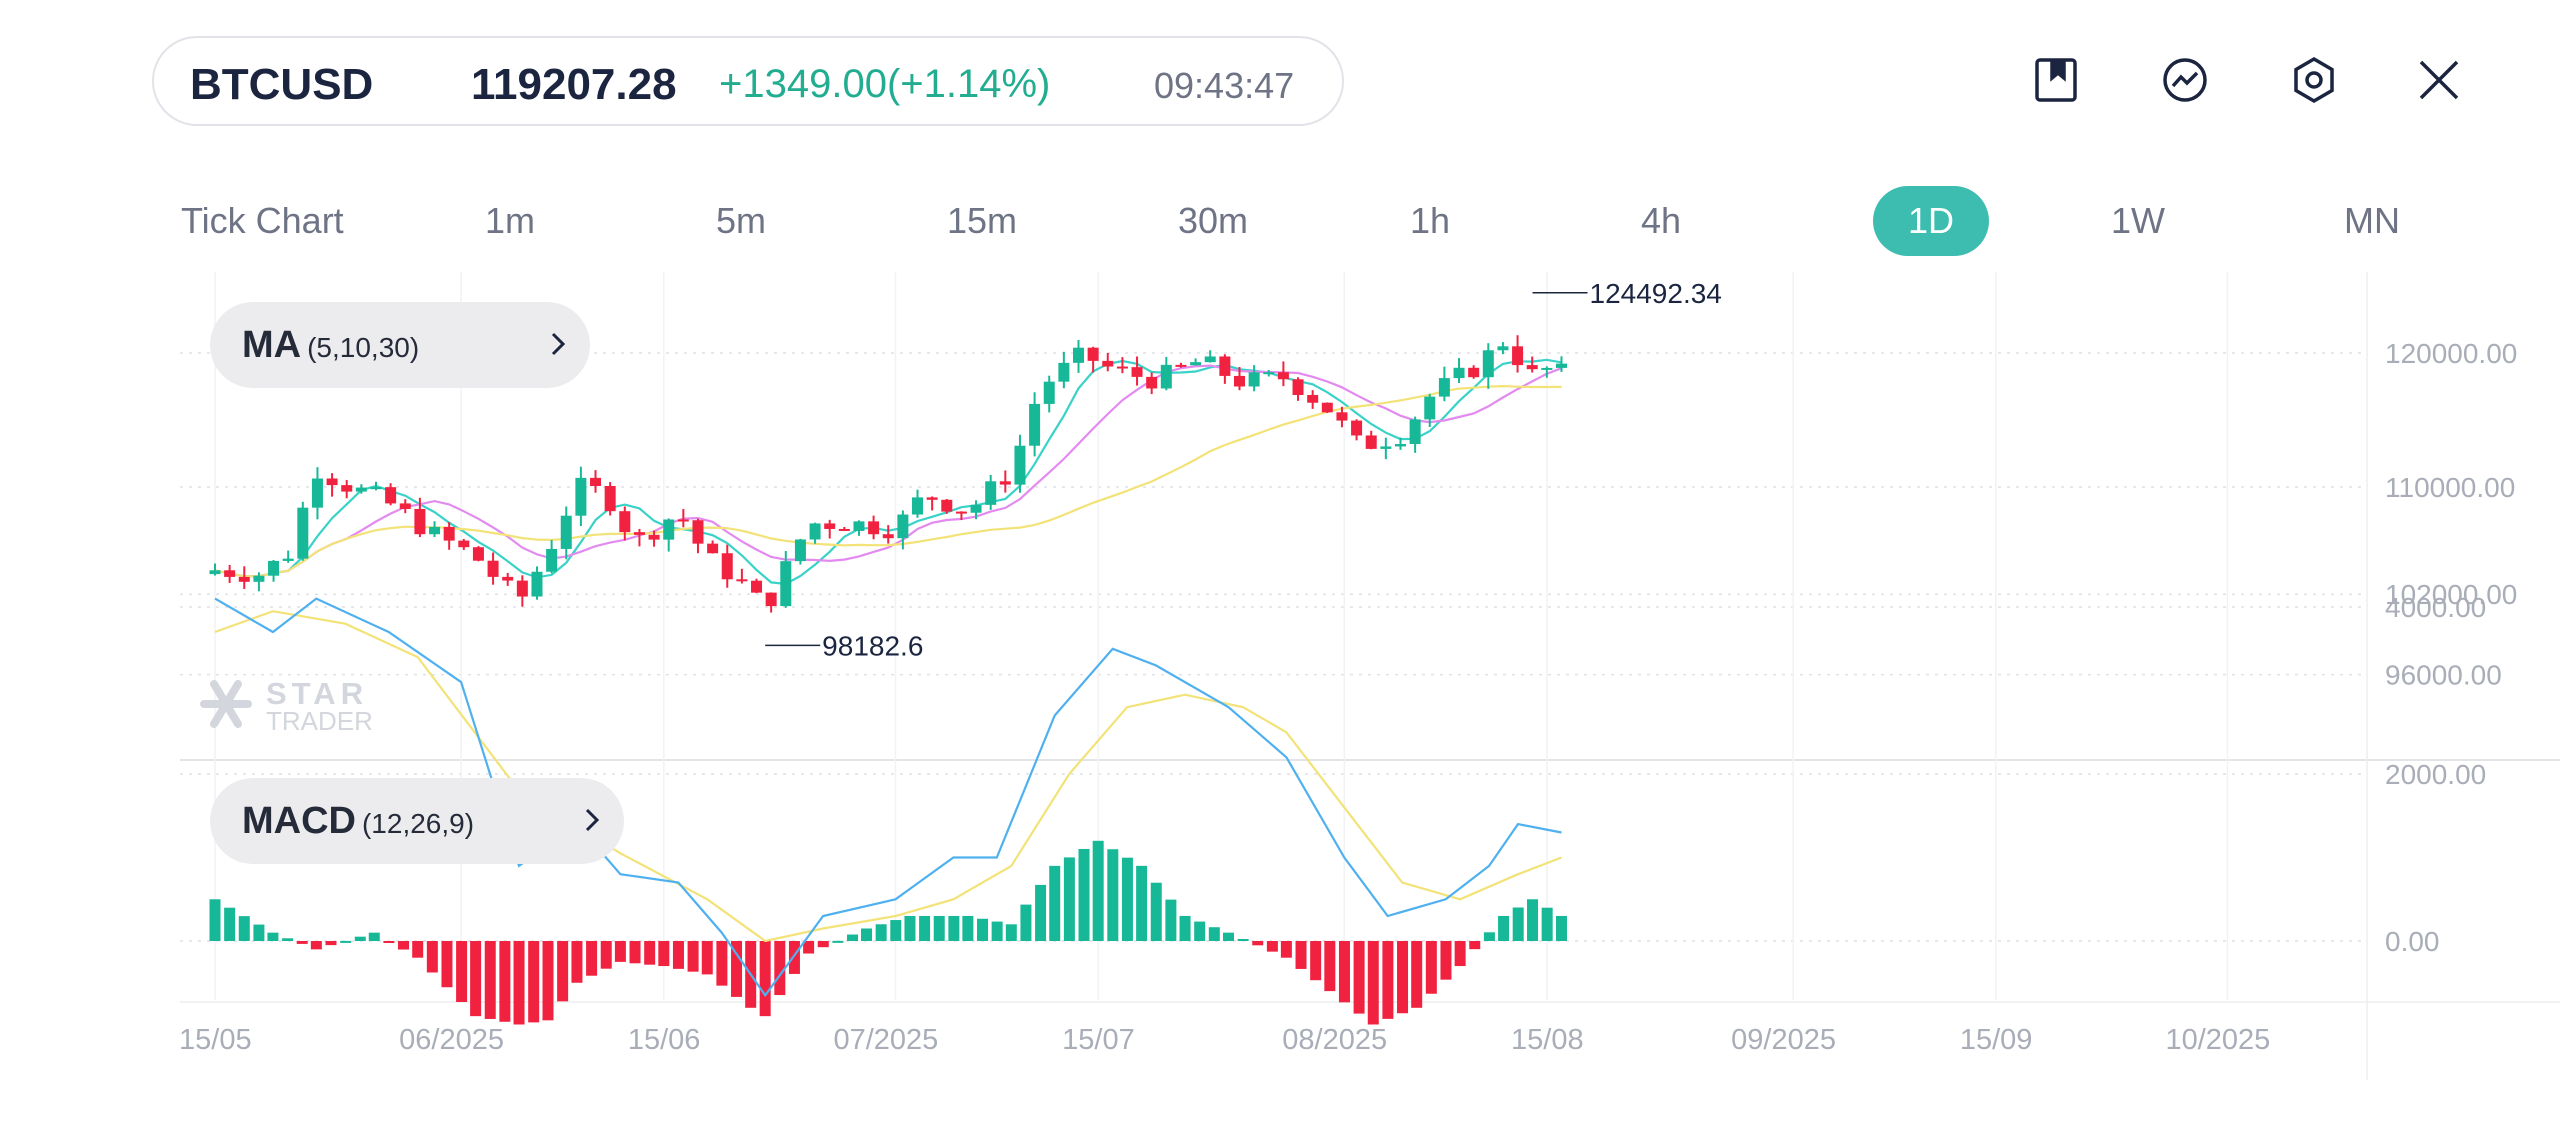 The image size is (2560, 1127). What do you see at coordinates (282, 84) in the screenshot?
I see `symbol-label: BTCUSD` at bounding box center [282, 84].